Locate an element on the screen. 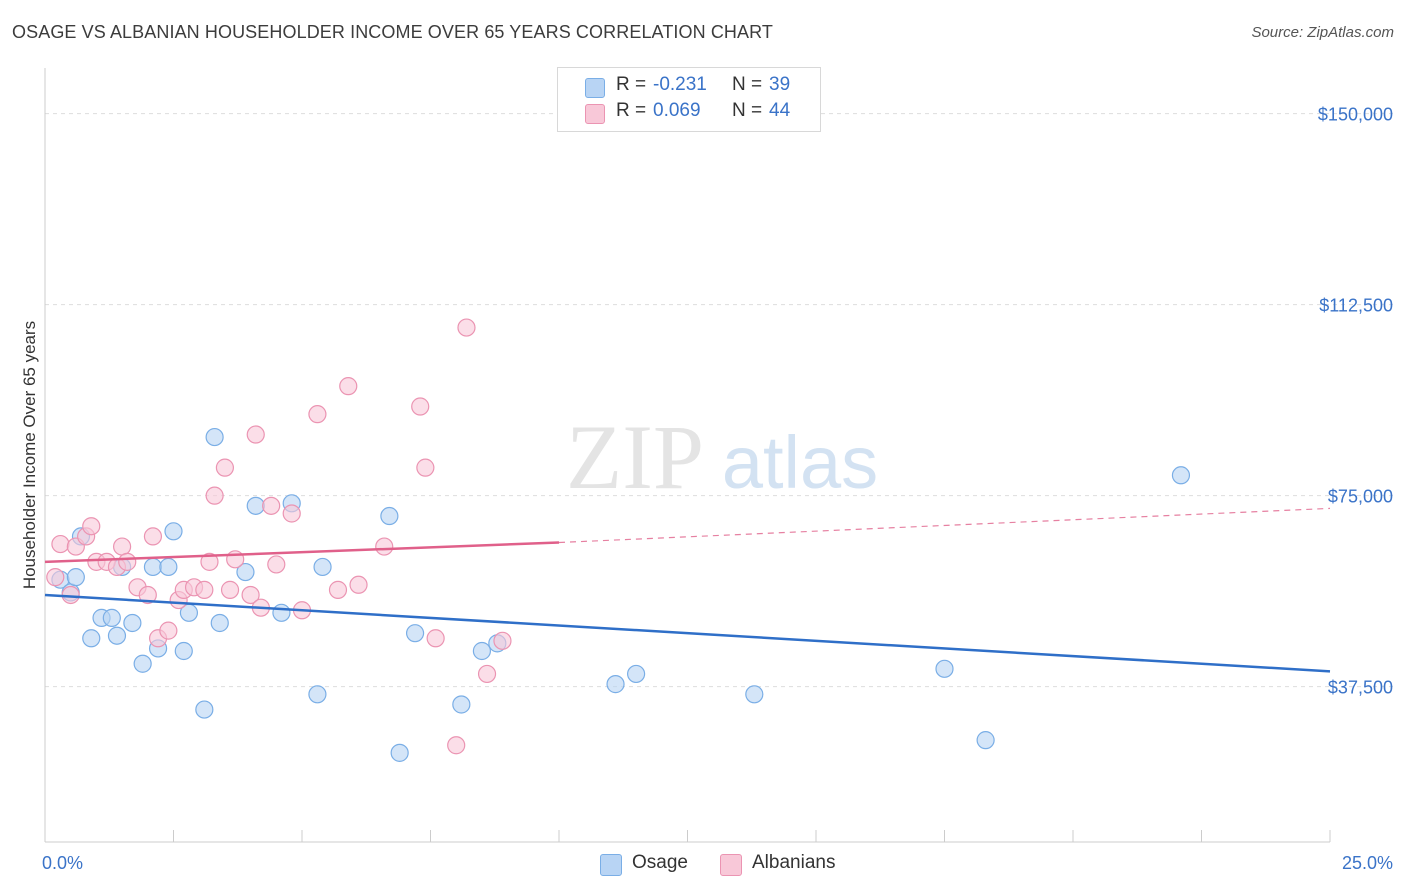 The image size is (1406, 892). legend-r-value: -0.231 is located at coordinates (680, 84).